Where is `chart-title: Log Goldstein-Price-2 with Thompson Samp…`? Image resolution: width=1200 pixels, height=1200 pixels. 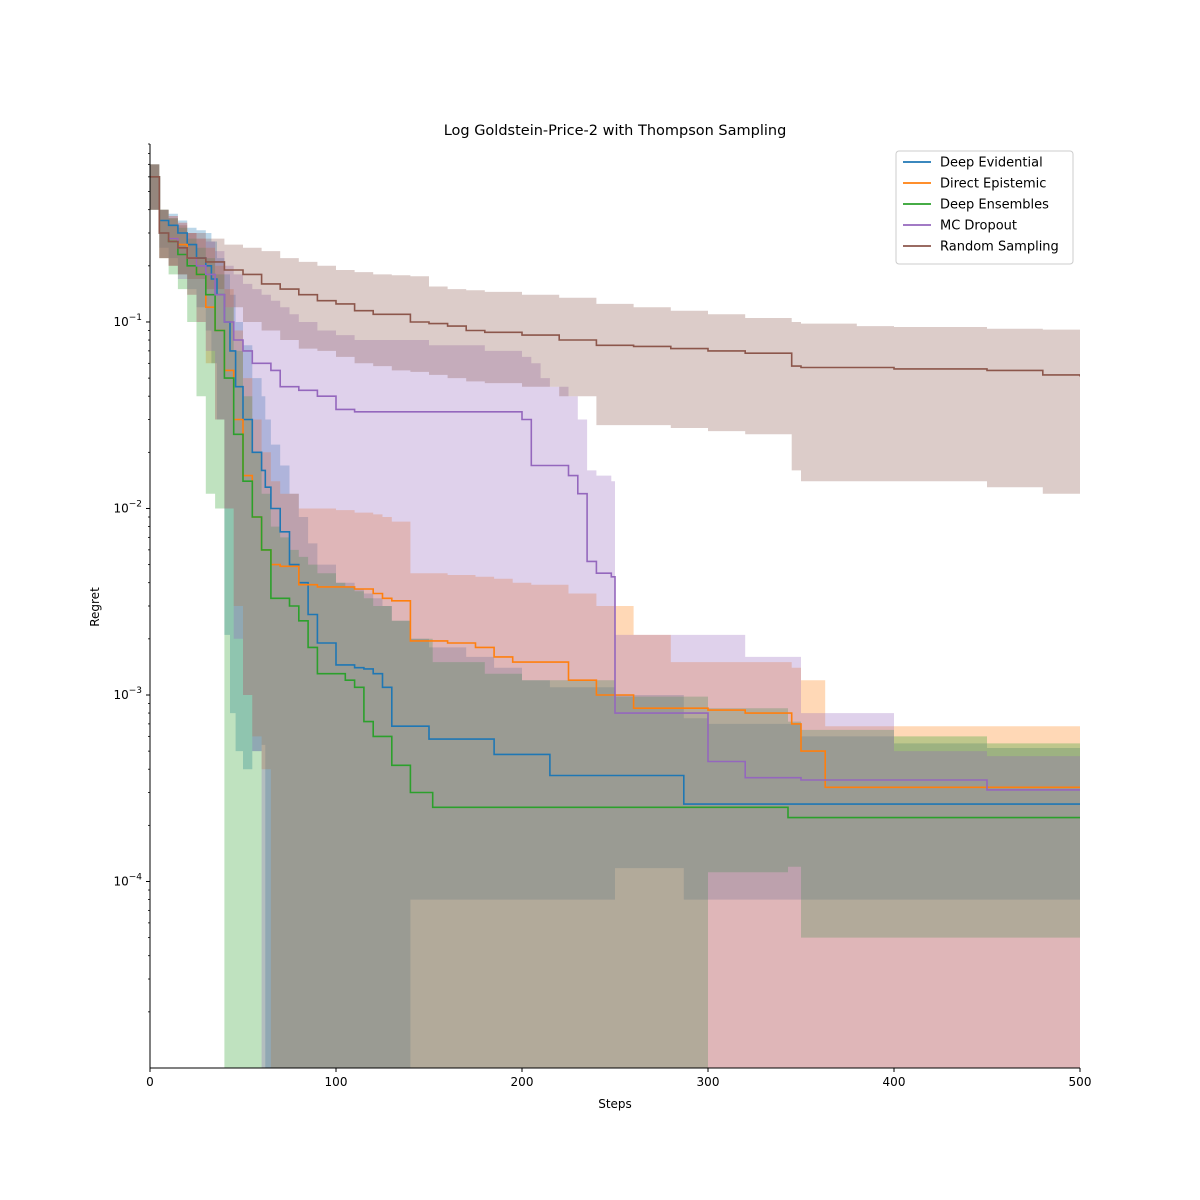
chart-title: Log Goldstein-Price-2 with Thompson Samp… is located at coordinates (615, 131).